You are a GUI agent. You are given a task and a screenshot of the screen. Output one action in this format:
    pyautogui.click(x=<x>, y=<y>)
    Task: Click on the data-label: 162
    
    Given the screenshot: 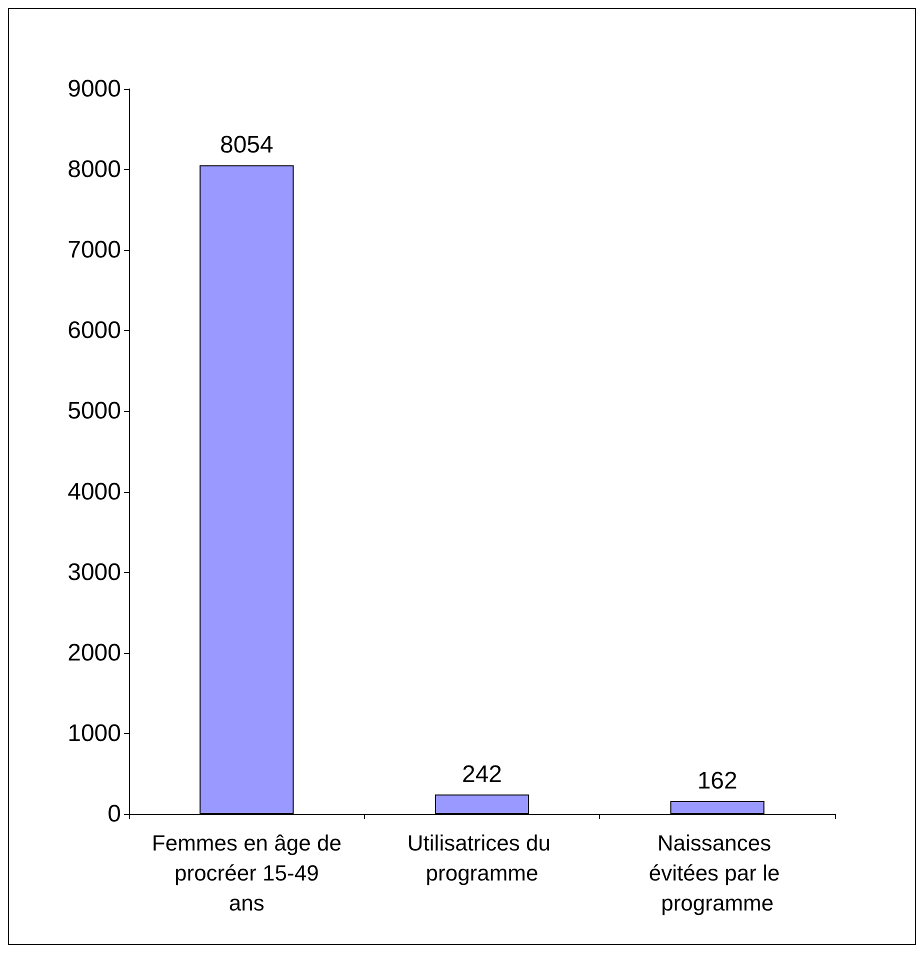 What is the action you would take?
    pyautogui.click(x=717, y=780)
    